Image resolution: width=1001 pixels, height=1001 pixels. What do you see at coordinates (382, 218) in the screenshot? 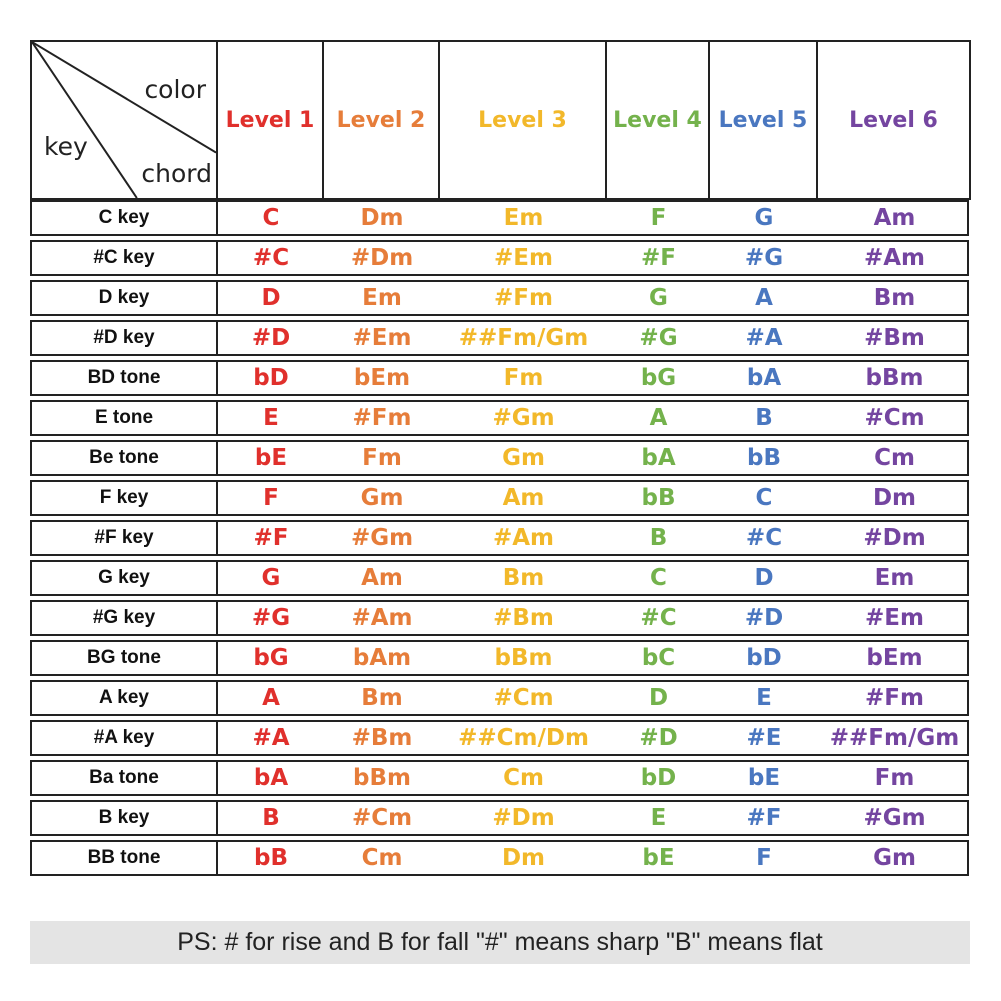
I see `chord-cell-level-2: Dm` at bounding box center [382, 218].